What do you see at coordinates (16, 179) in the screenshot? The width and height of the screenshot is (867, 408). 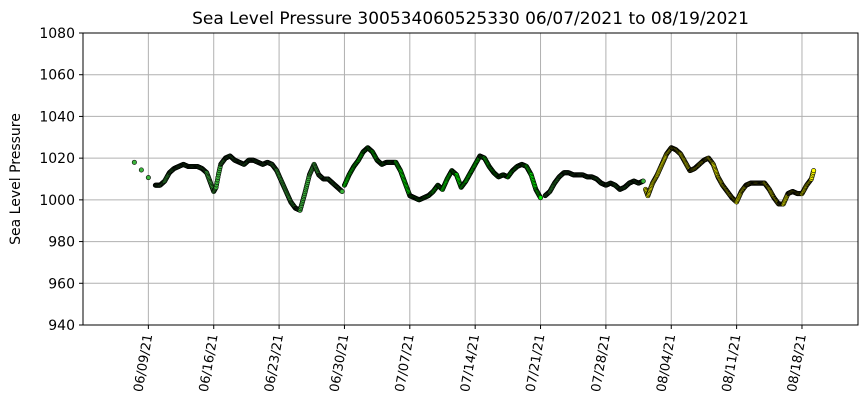 I see `y-axis-label: Sea Level Pressure` at bounding box center [16, 179].